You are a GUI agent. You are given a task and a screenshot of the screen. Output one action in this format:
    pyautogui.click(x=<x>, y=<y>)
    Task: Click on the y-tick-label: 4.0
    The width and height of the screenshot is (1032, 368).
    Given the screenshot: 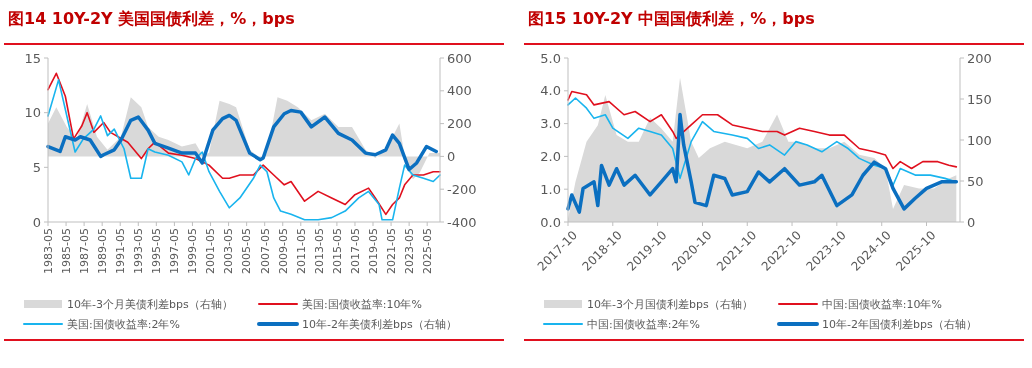 What is the action you would take?
    pyautogui.click(x=550, y=91)
    